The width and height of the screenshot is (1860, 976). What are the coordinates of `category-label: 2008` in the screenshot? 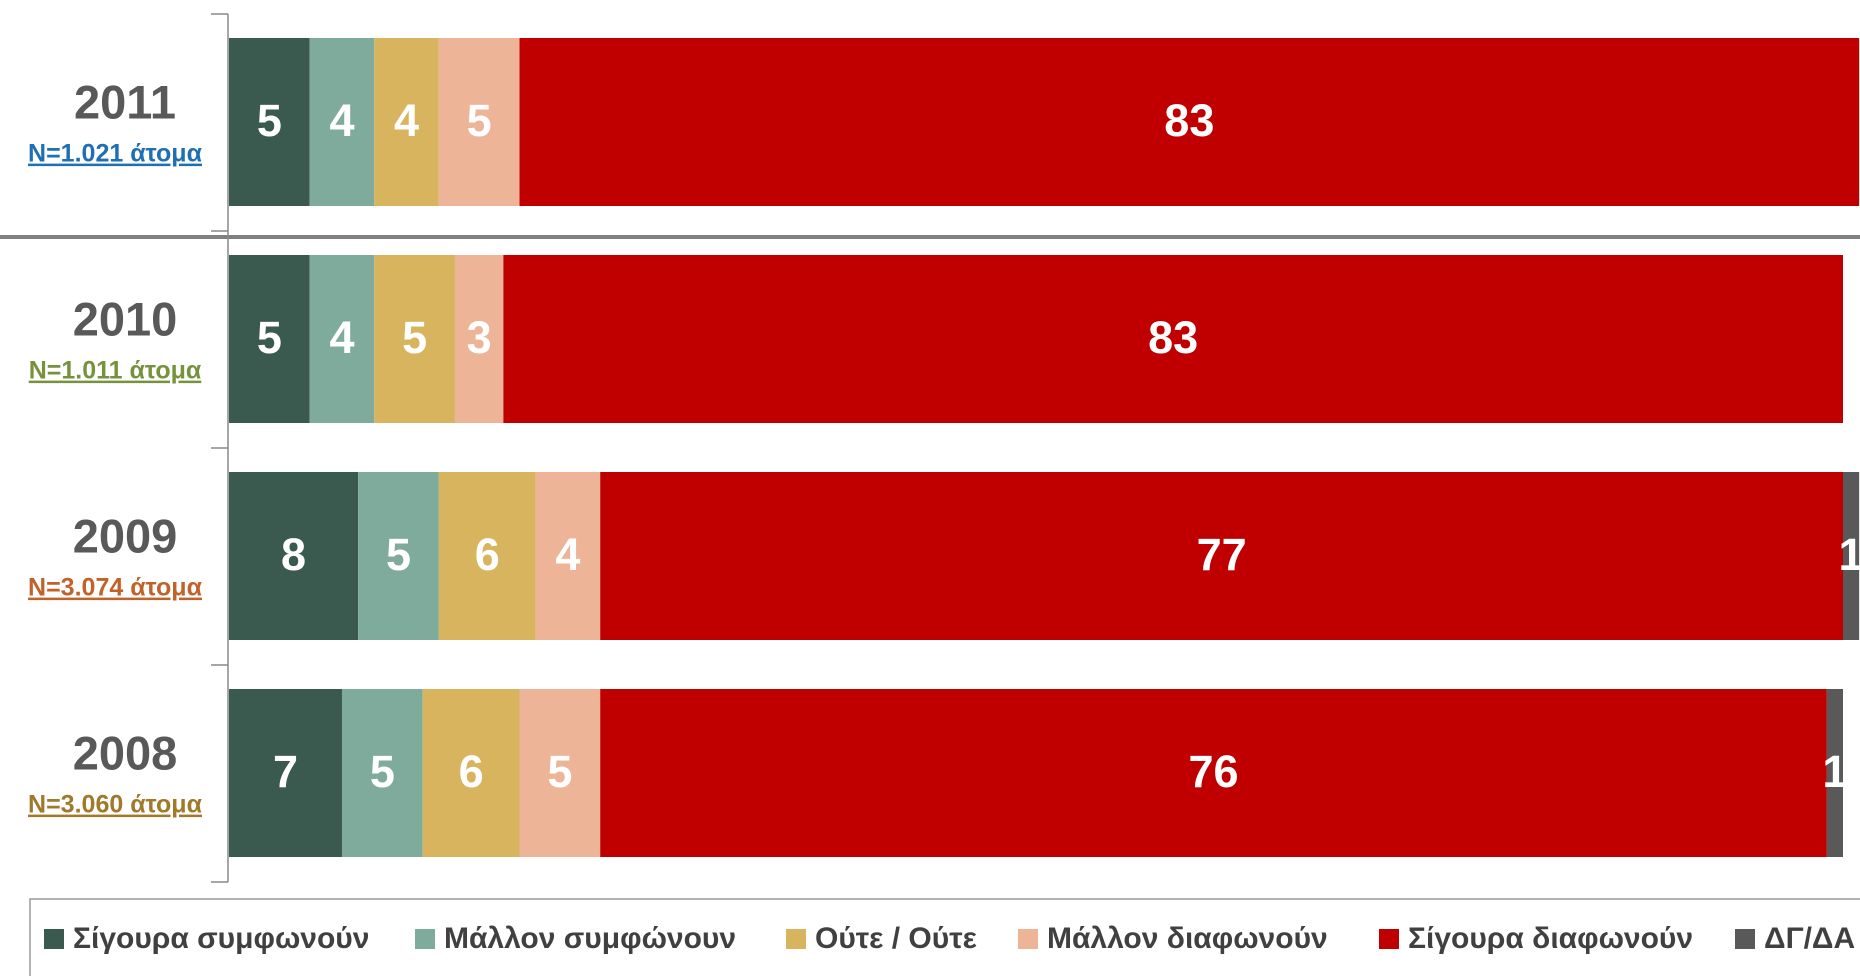 It's located at (125, 752).